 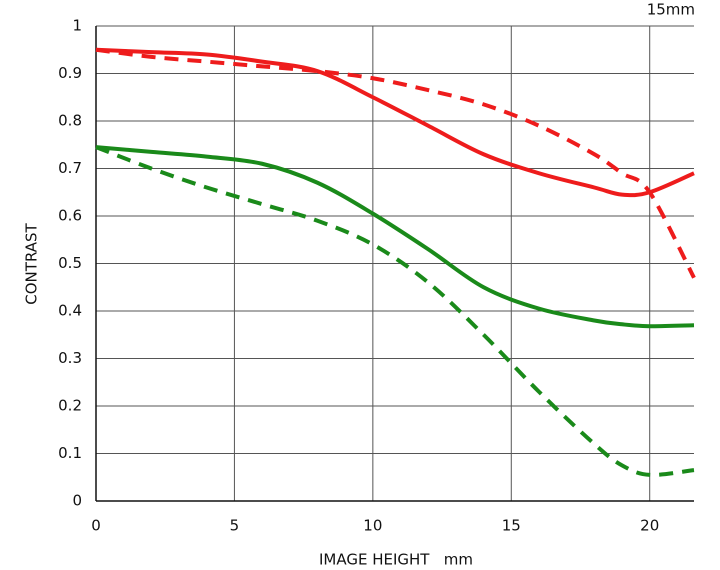 I want to click on x-axis-label: IMAGE HEIGHT mm, so click(x=396, y=560).